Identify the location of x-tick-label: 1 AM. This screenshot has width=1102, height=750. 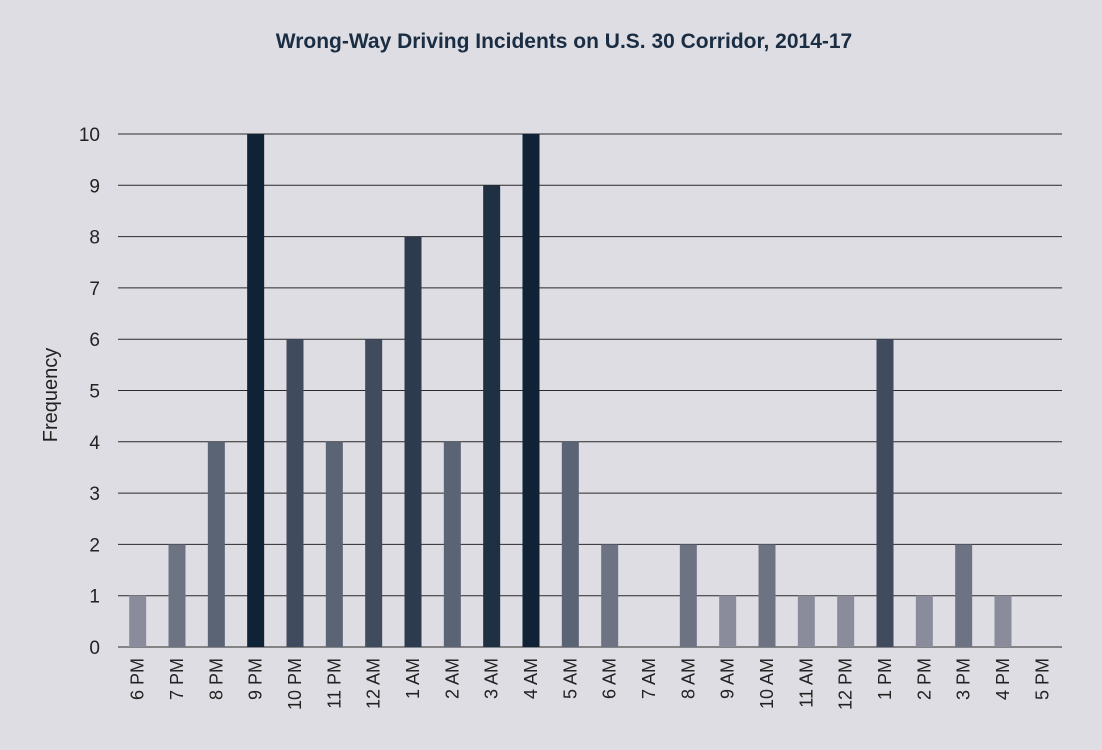
(413, 678).